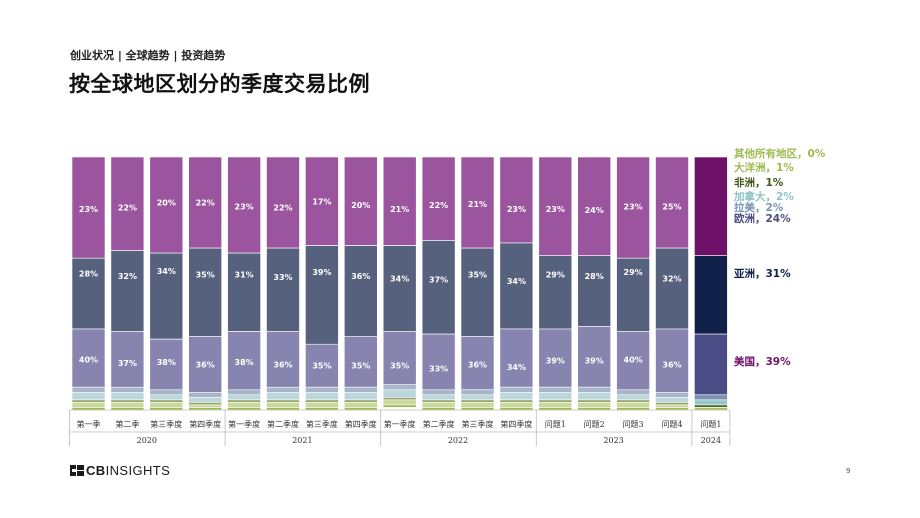  Describe the element at coordinates (762, 274) in the screenshot. I see `legend-entry: 亚洲，31%` at that location.